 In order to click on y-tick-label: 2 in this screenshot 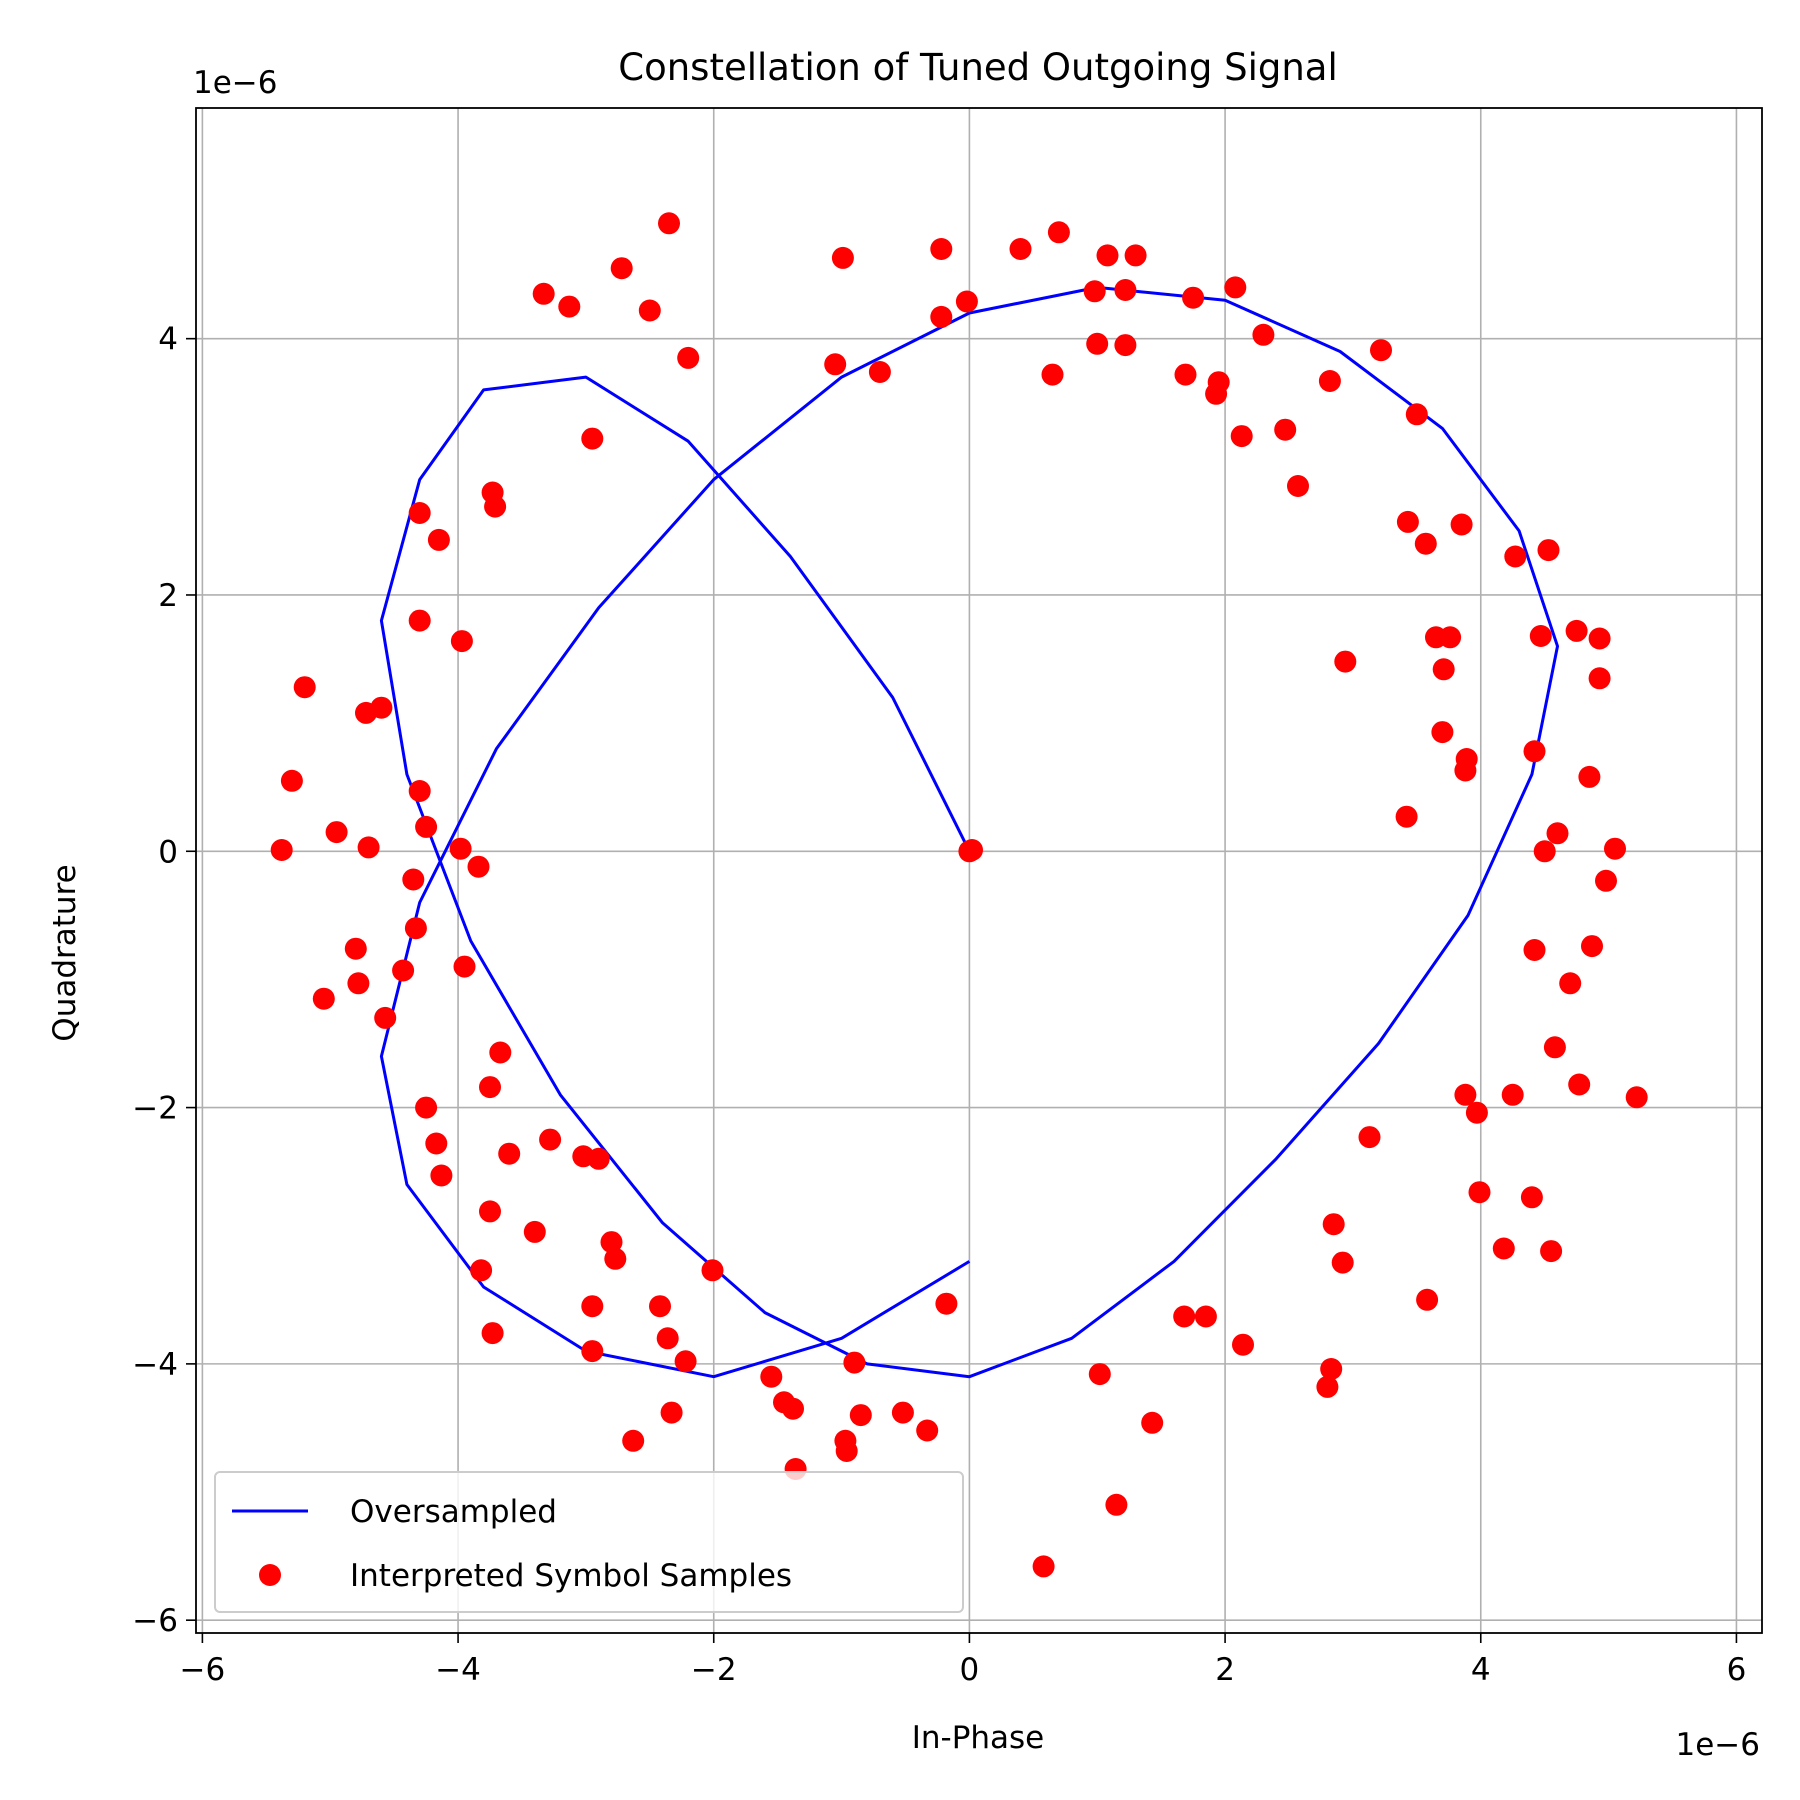, I will do `click(168, 596)`.